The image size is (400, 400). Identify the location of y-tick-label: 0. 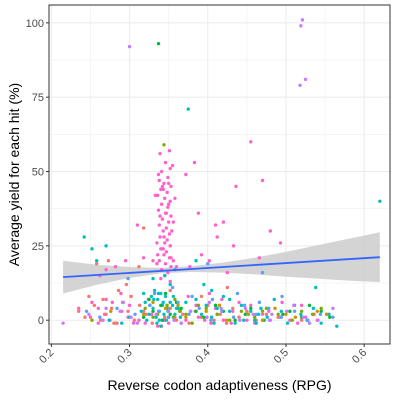
(41, 321).